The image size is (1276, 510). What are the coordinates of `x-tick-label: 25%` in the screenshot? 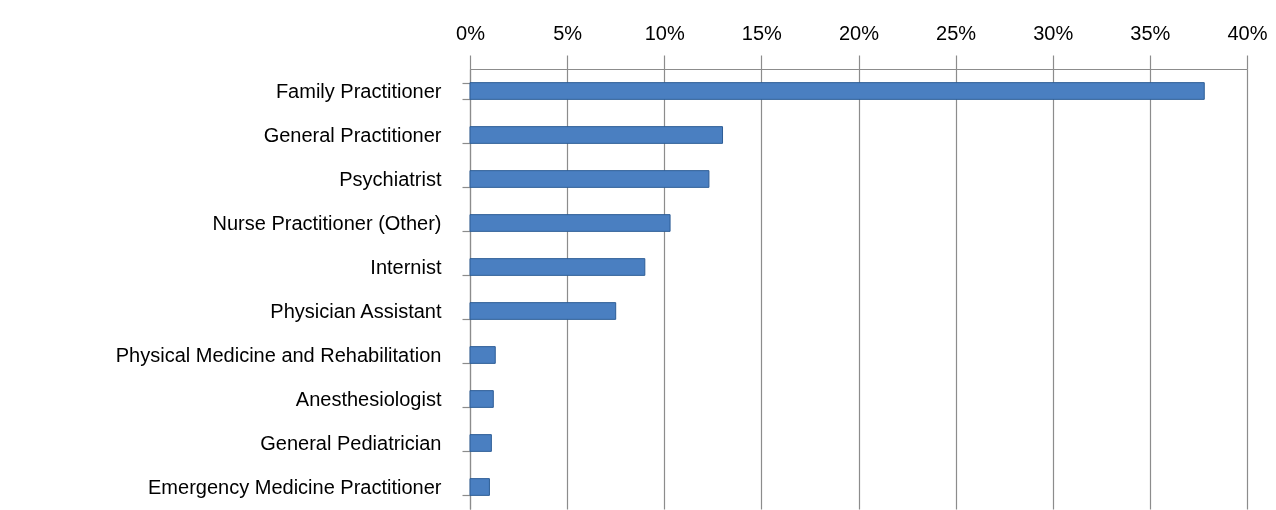 It's located at (956, 32).